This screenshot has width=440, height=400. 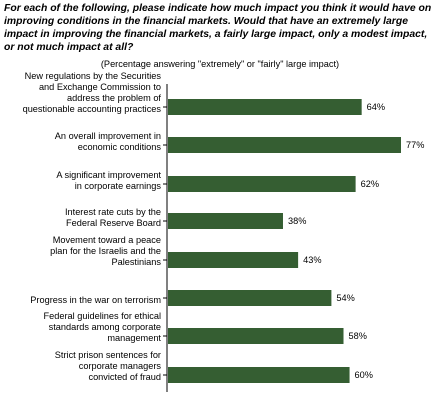 What do you see at coordinates (134, 338) in the screenshot?
I see `category-label-line: management` at bounding box center [134, 338].